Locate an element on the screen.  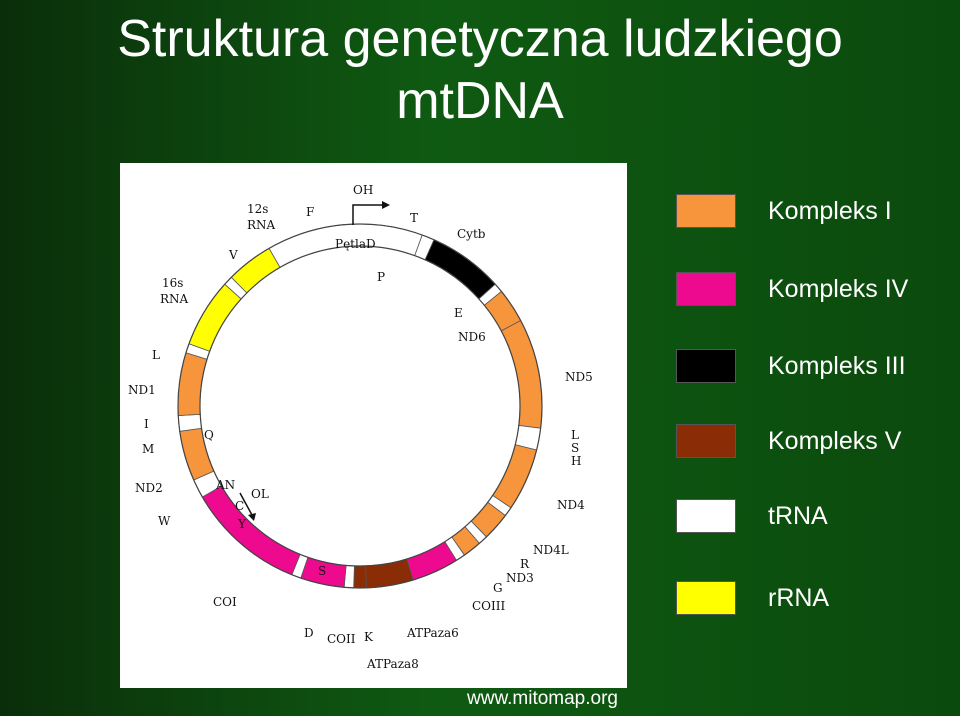
label-p: P is located at coordinates (381, 277).